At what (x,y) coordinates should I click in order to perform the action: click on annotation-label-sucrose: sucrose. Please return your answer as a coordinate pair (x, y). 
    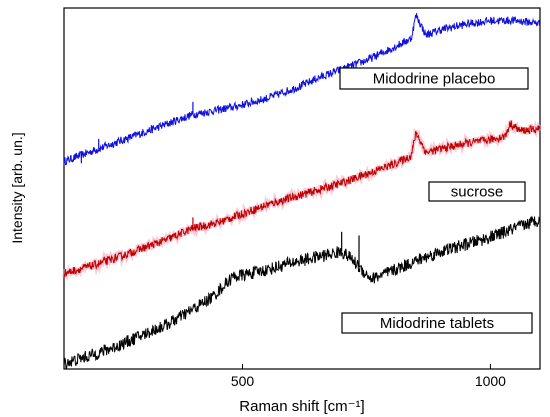
    Looking at the image, I should click on (477, 192).